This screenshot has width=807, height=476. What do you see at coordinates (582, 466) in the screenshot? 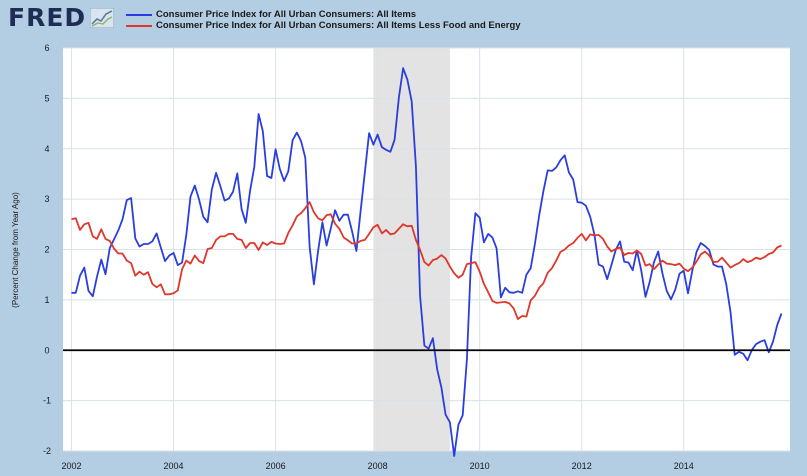
I see `x-tick-label: 2012` at bounding box center [582, 466].